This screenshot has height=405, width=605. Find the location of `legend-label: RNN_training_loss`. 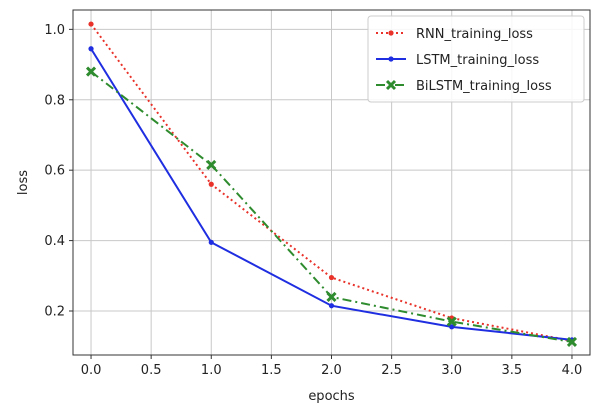

legend-label: RNN_training_loss is located at coordinates (474, 34).